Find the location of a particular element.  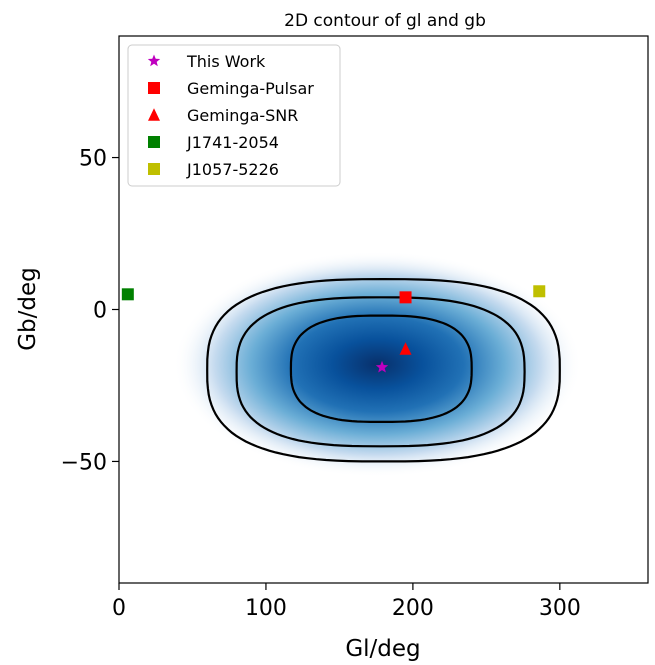

point-this-work is located at coordinates (382, 366).